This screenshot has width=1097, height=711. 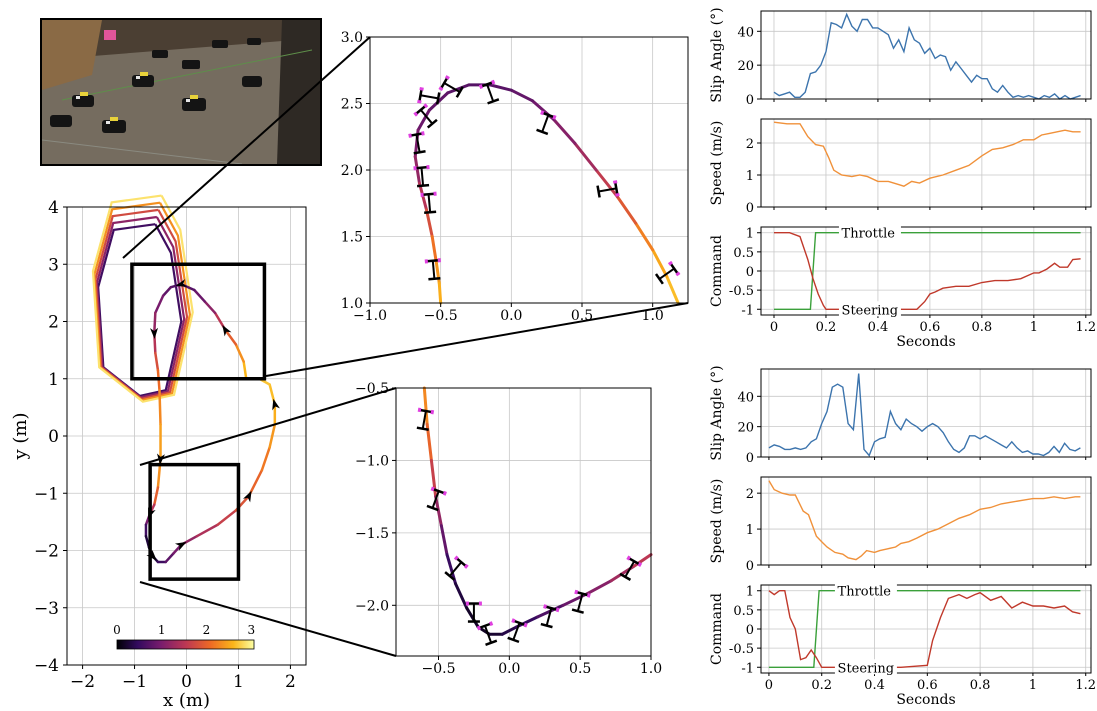 I want to click on x-tick-label: 0.5, so click(x=580, y=669).